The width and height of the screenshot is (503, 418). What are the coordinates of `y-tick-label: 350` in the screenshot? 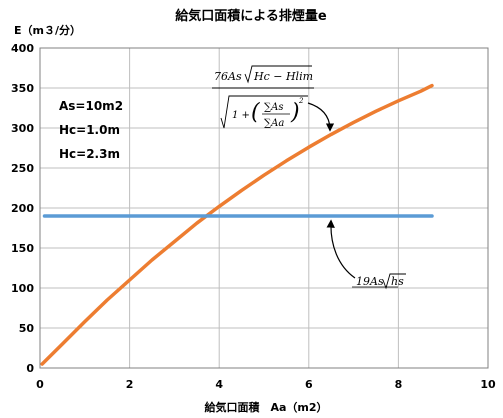 It's located at (22, 88).